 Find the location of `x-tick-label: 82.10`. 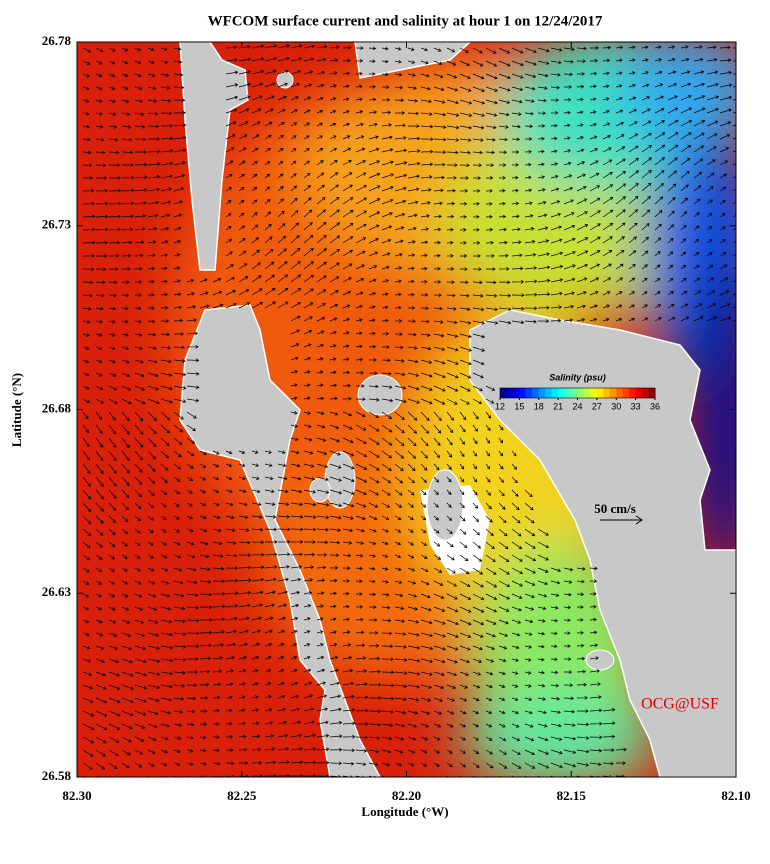

x-tick-label: 82.10 is located at coordinates (735, 795).